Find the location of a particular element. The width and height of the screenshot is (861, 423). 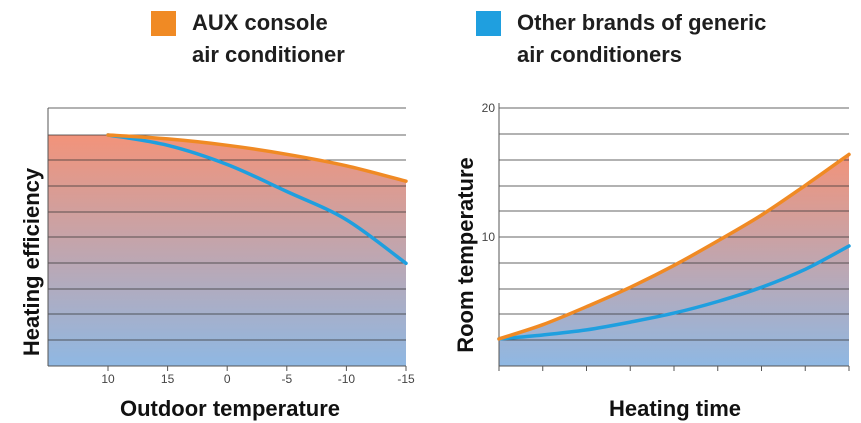

chart1-x-tick-label: 15 is located at coordinates (168, 379).